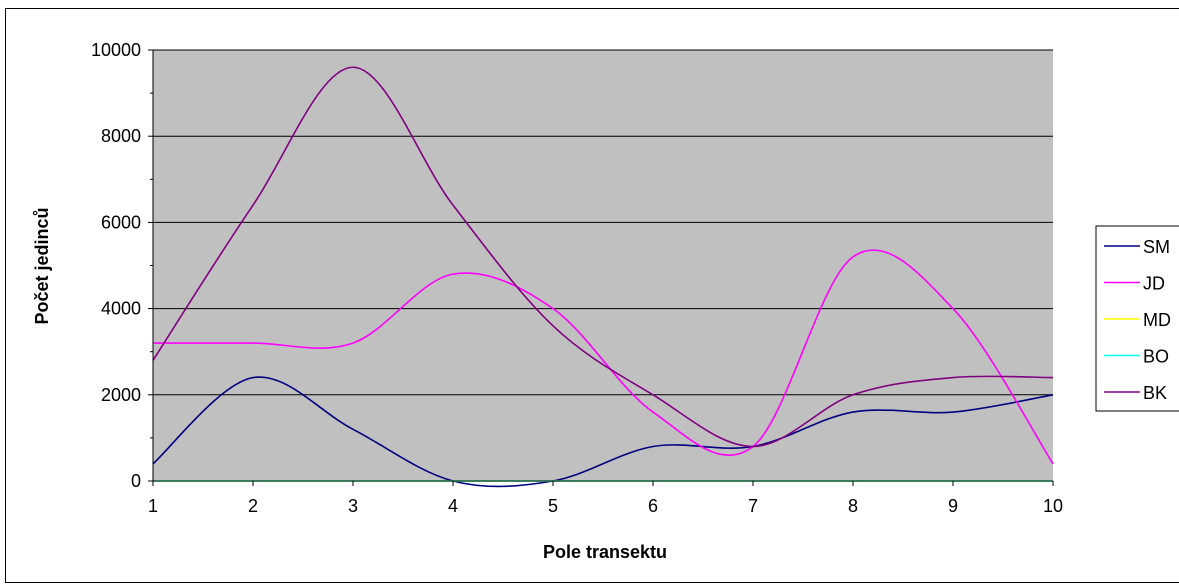 Image resolution: width=1179 pixels, height=588 pixels. What do you see at coordinates (253, 506) in the screenshot?
I see `x-tick-label: 2` at bounding box center [253, 506].